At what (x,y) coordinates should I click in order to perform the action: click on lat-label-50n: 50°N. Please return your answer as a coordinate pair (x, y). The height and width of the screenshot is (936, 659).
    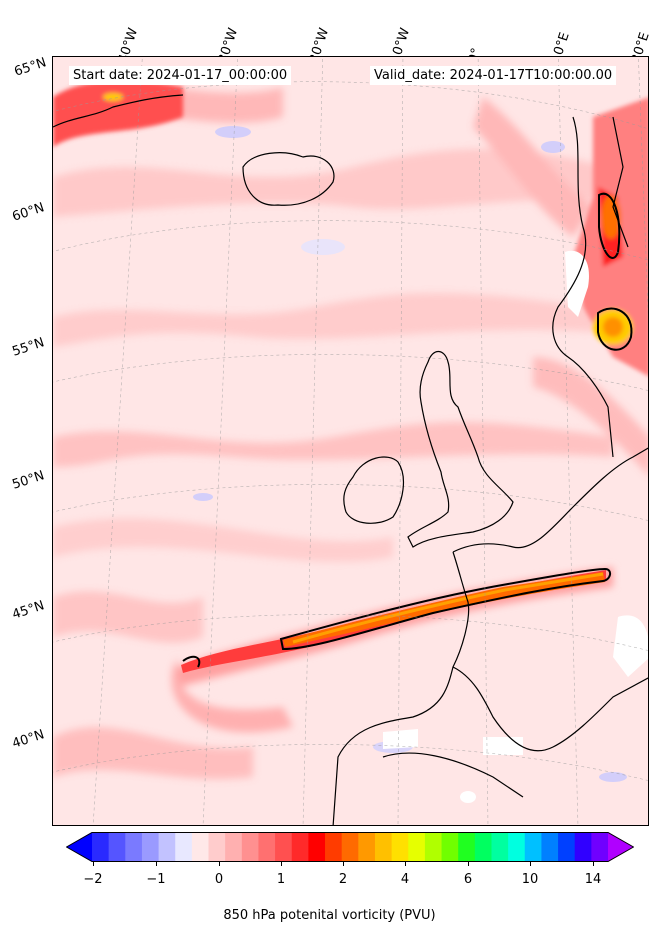
    Looking at the image, I should click on (28, 480).